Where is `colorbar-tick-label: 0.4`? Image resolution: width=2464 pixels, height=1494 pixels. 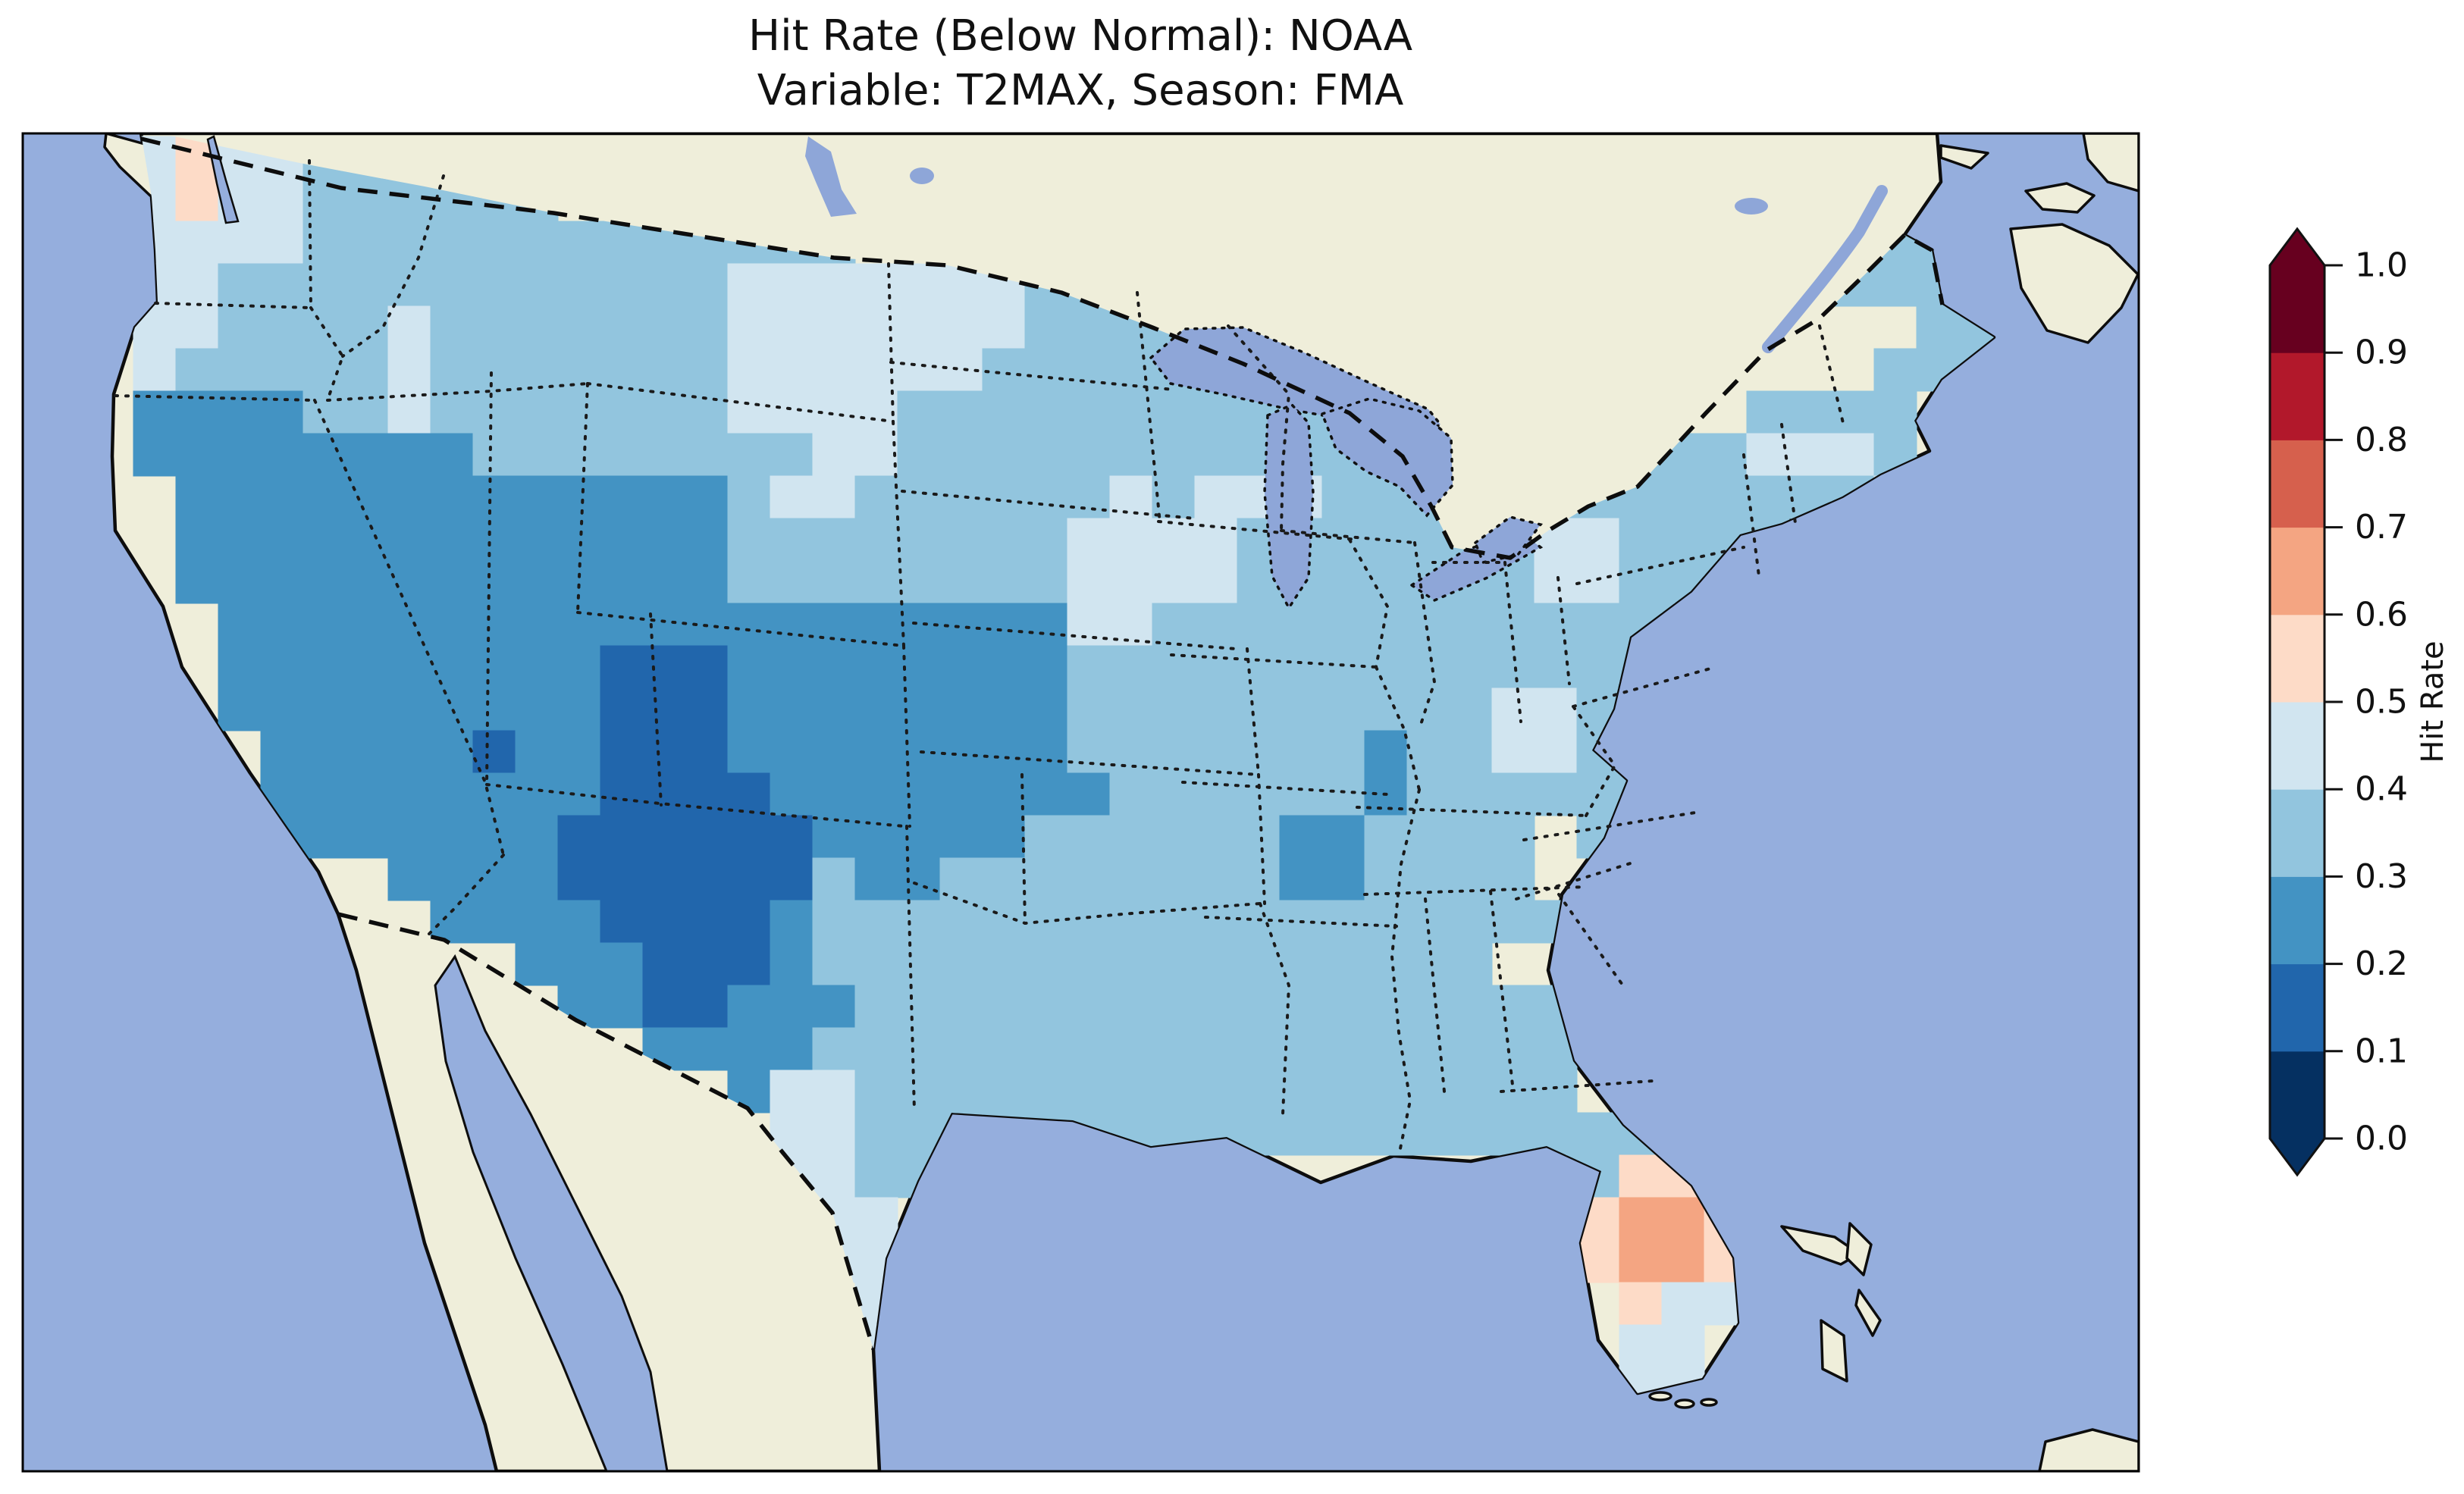
colorbar-tick-label: 0.4 is located at coordinates (2381, 789).